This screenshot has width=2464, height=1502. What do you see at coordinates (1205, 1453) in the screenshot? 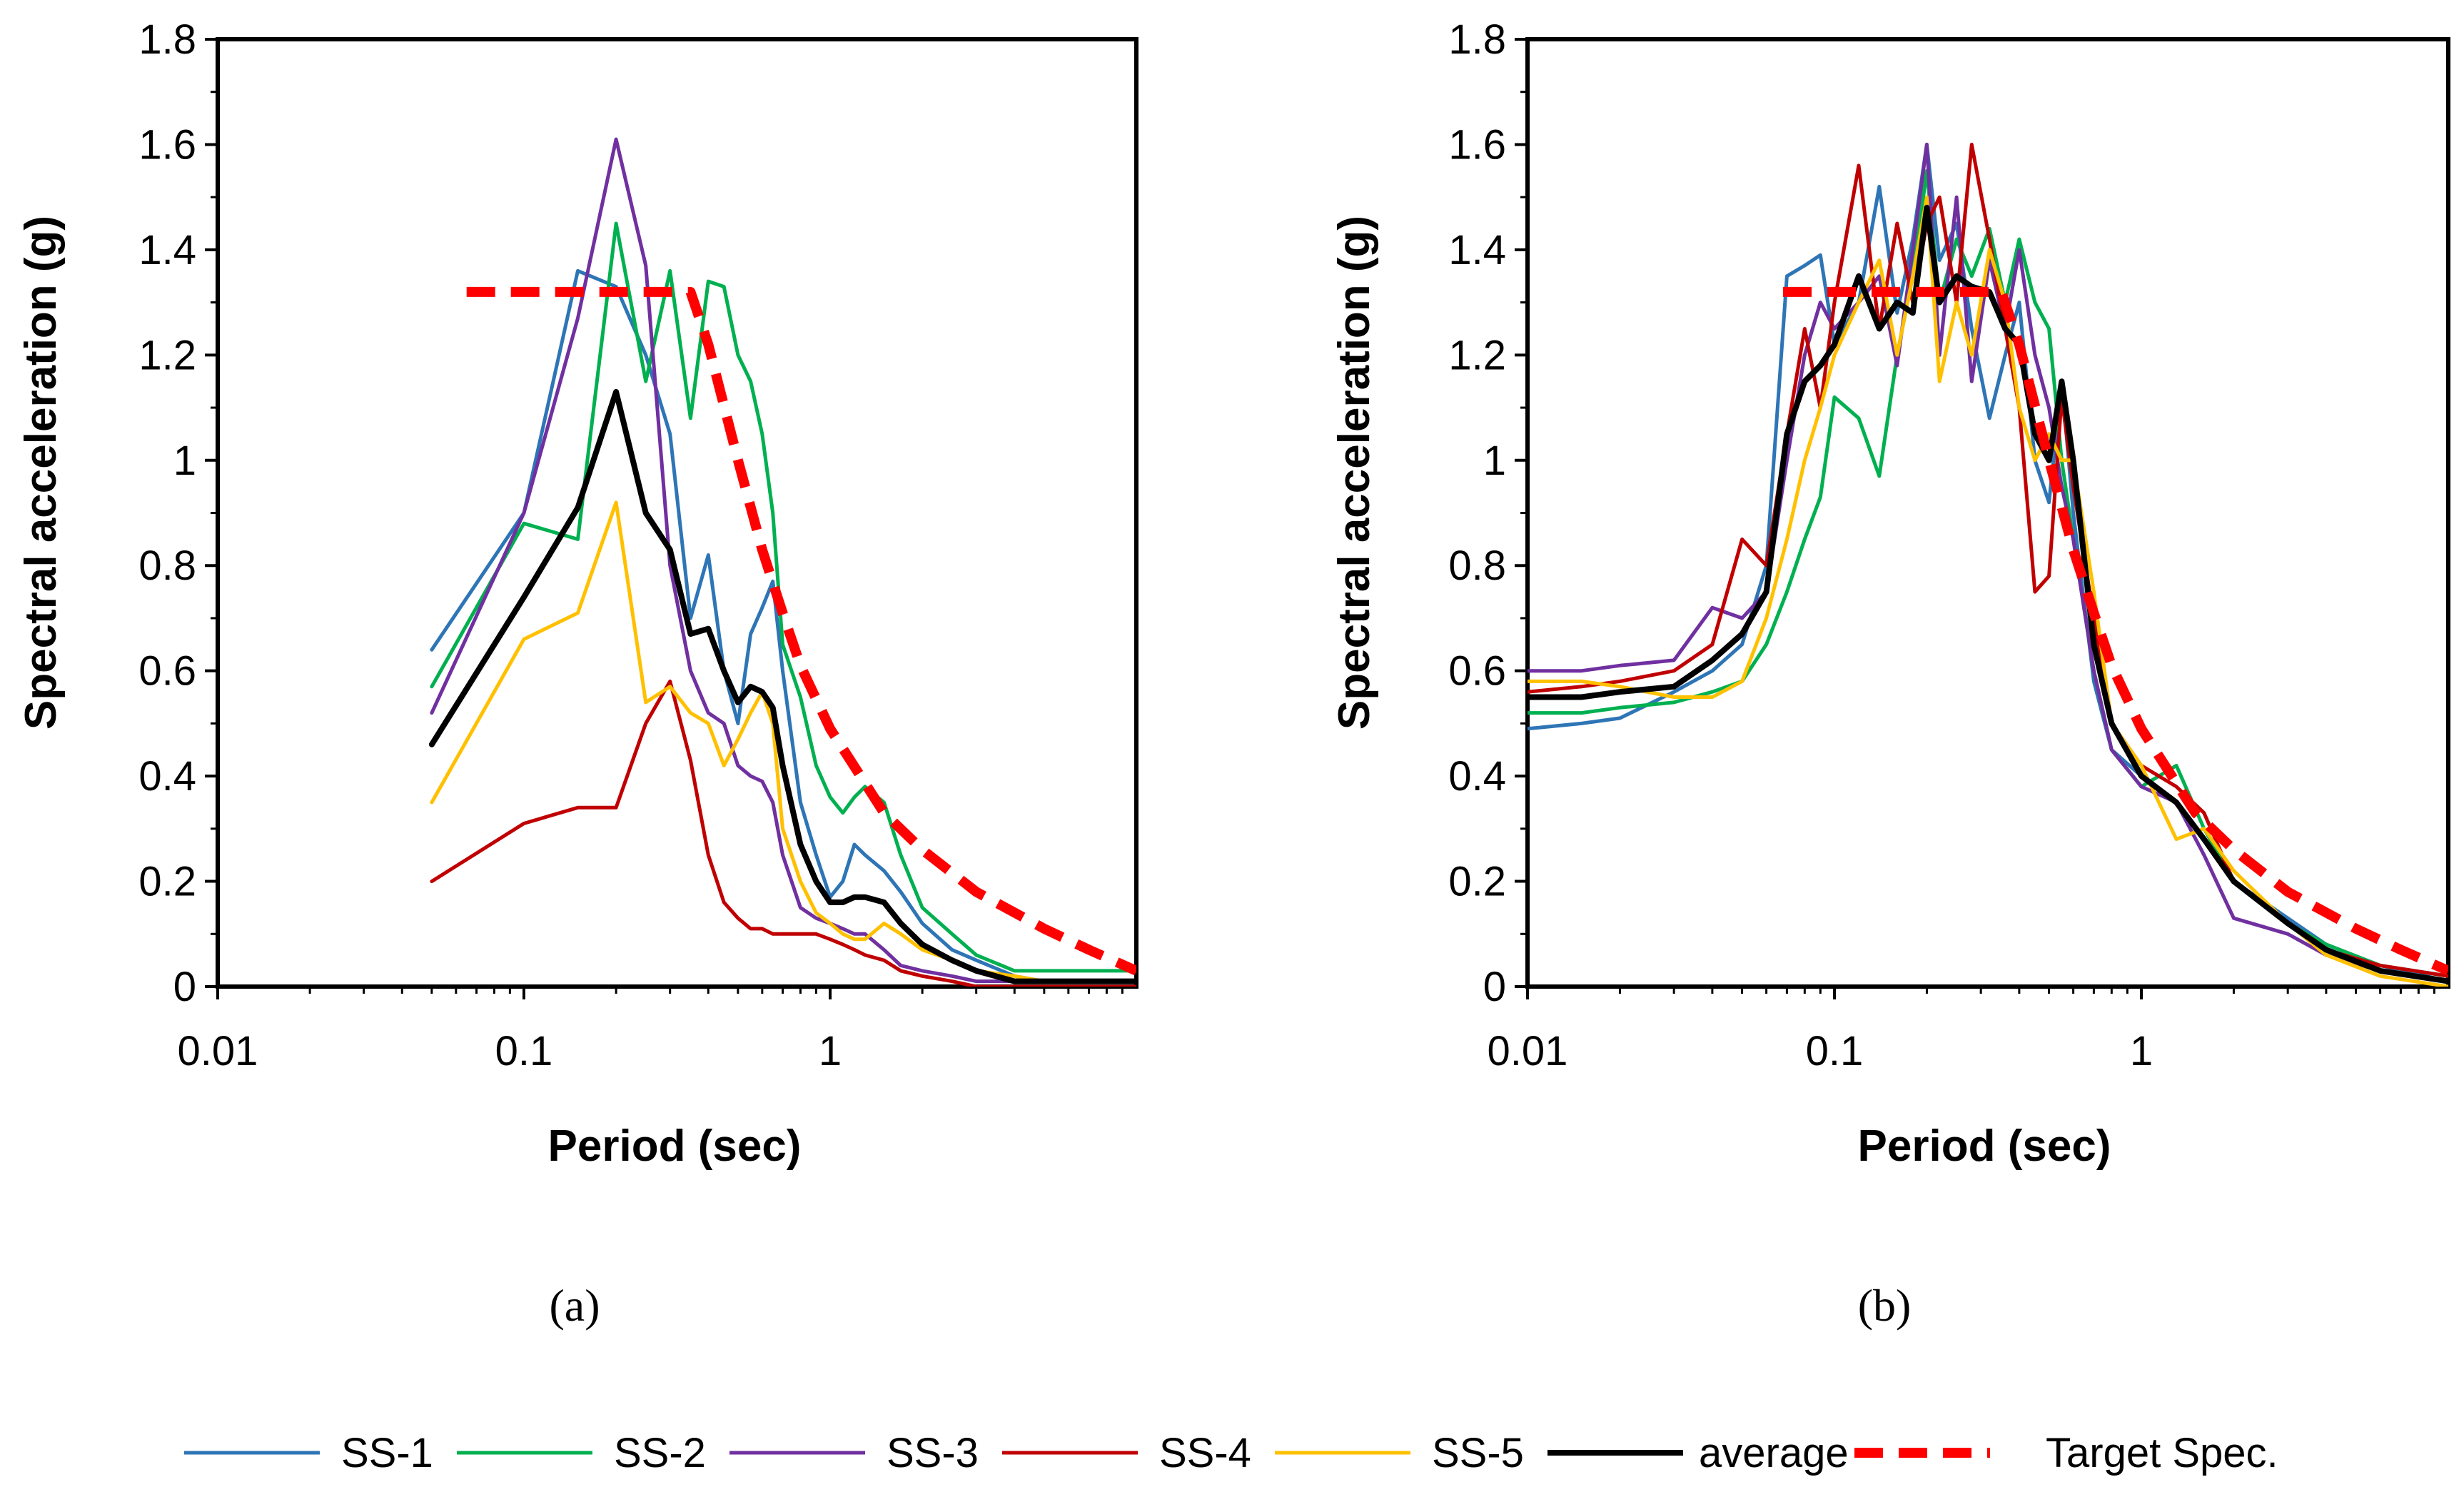
I see `legend-label-ss-4: SS-4` at bounding box center [1205, 1453].